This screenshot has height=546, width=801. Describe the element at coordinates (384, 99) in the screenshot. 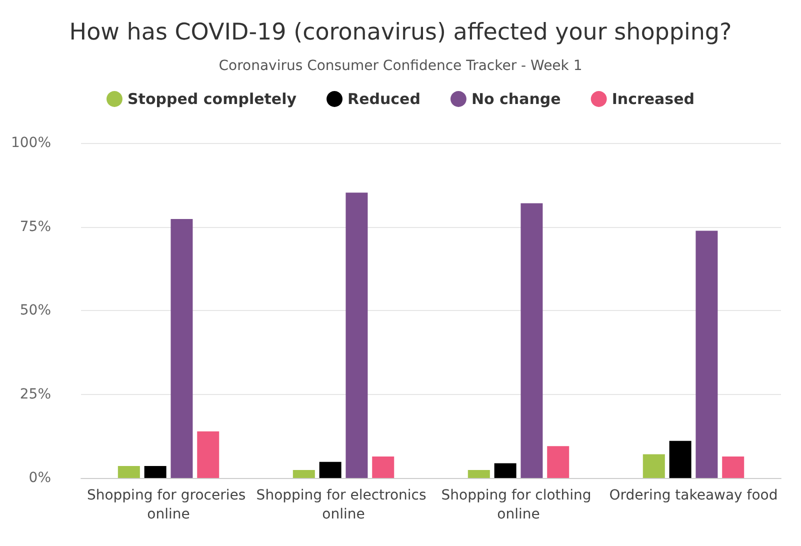

I see `legend-label: Reduced` at that location.